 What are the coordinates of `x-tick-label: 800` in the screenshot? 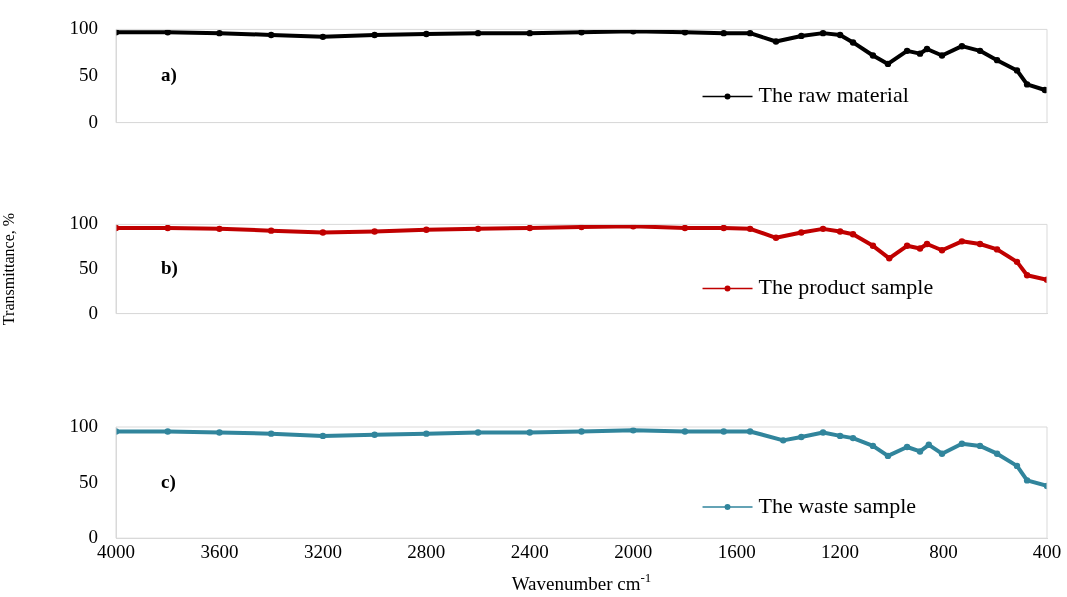 It's located at (943, 551).